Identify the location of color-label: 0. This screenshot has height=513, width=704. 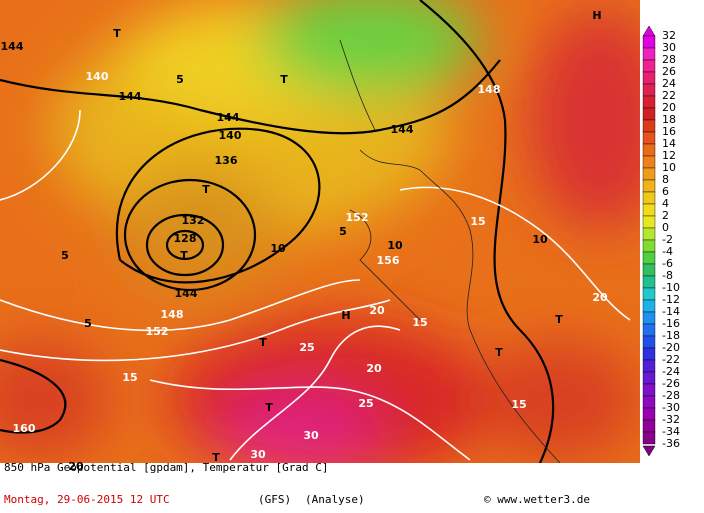
(665, 227).